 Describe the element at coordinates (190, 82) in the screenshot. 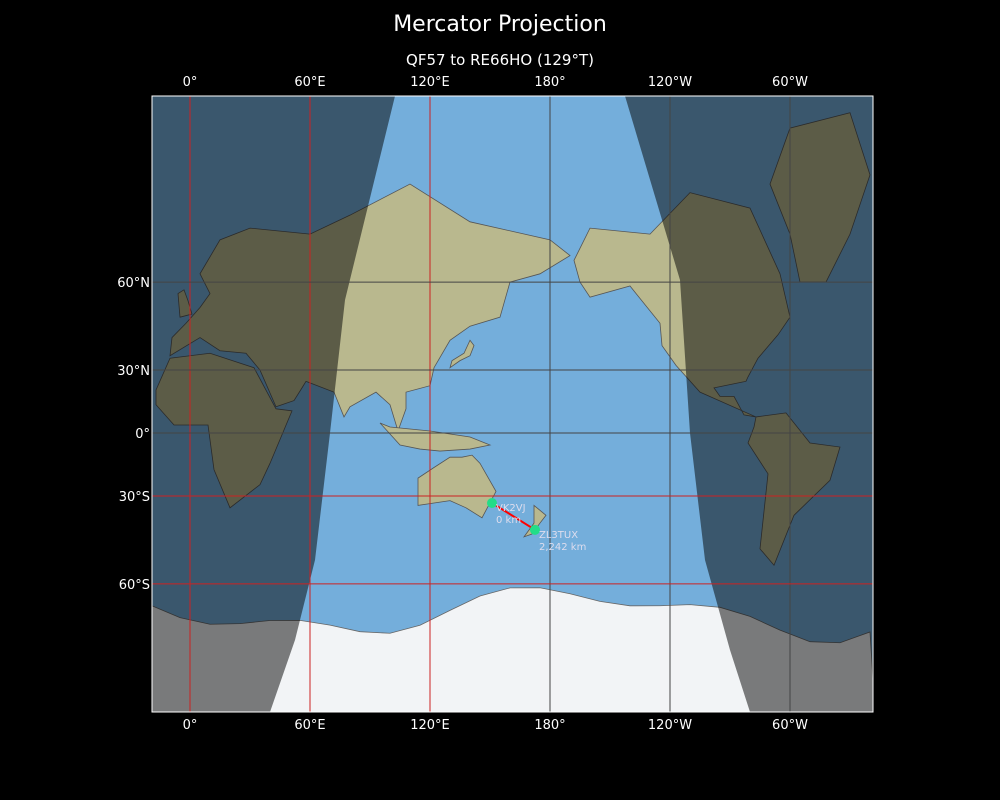

I see `x-tick-label-top: 0°` at that location.